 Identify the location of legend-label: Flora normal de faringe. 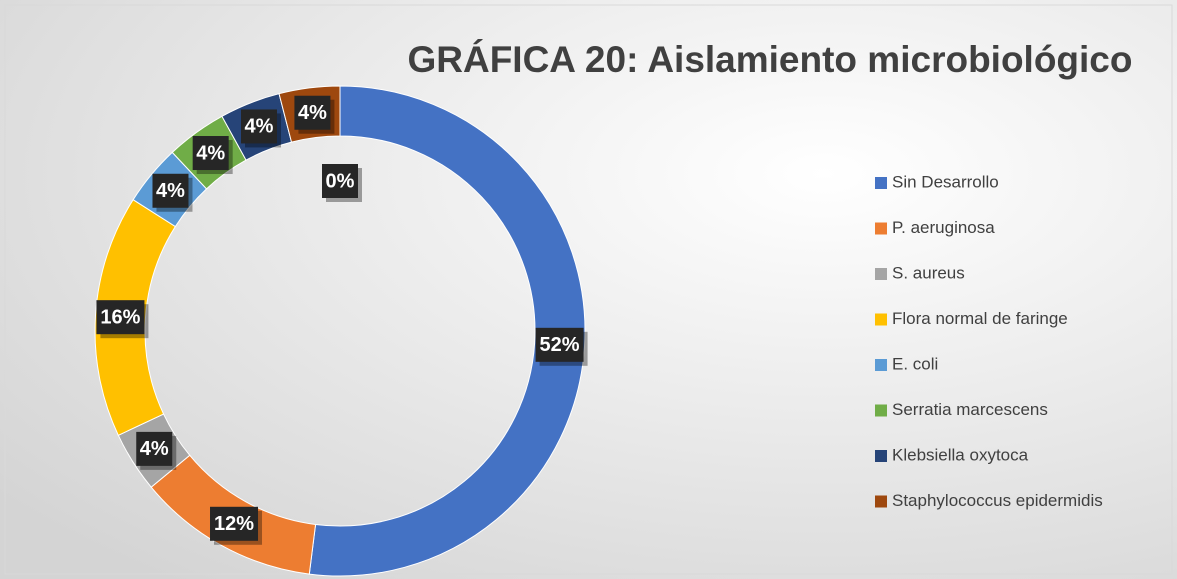
(980, 318).